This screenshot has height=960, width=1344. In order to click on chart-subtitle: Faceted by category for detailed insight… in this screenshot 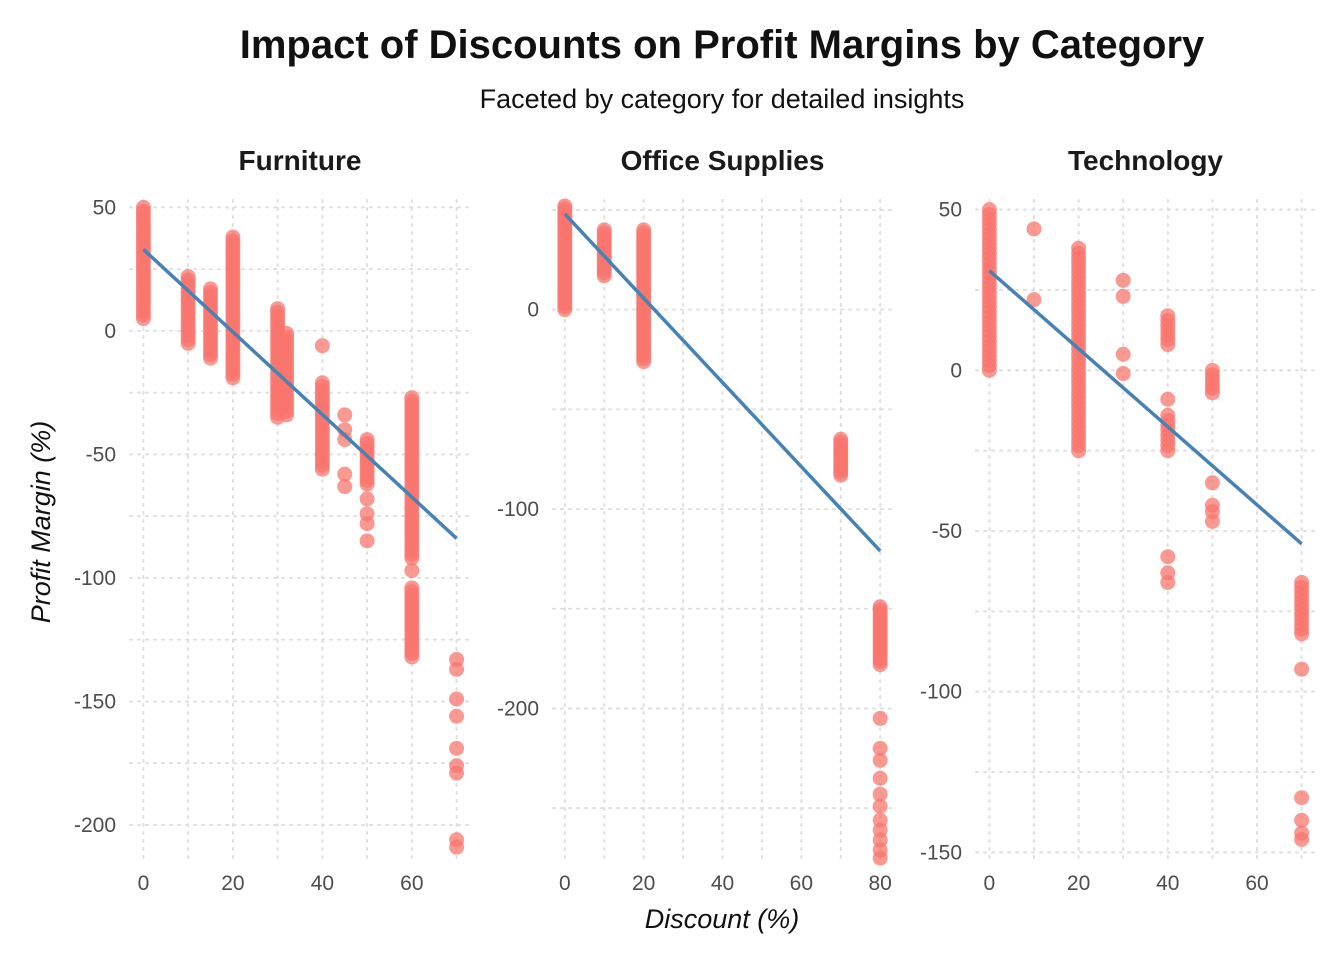, I will do `click(722, 99)`.